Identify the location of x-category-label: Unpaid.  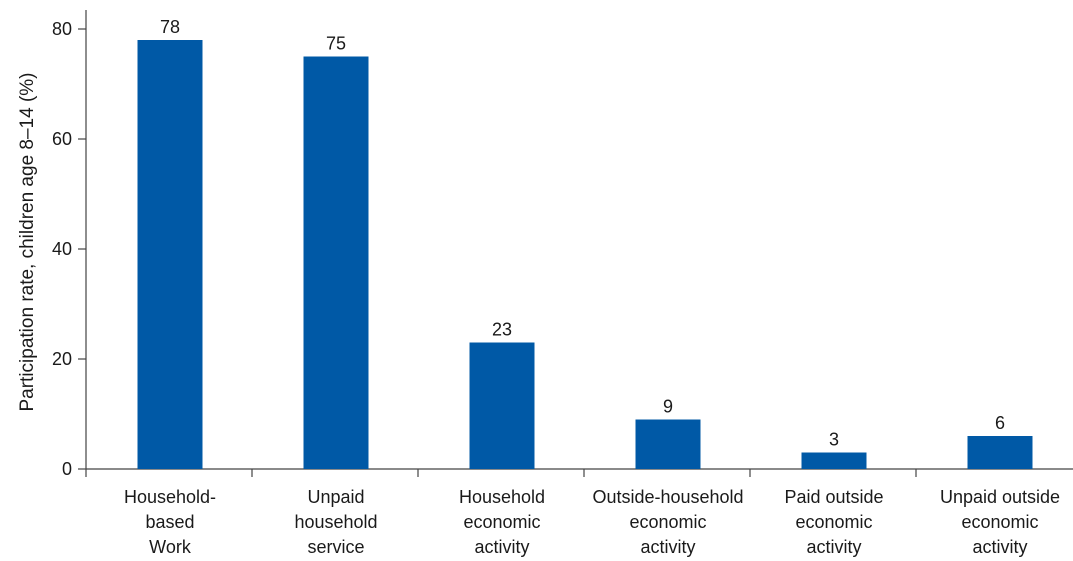
(335, 497).